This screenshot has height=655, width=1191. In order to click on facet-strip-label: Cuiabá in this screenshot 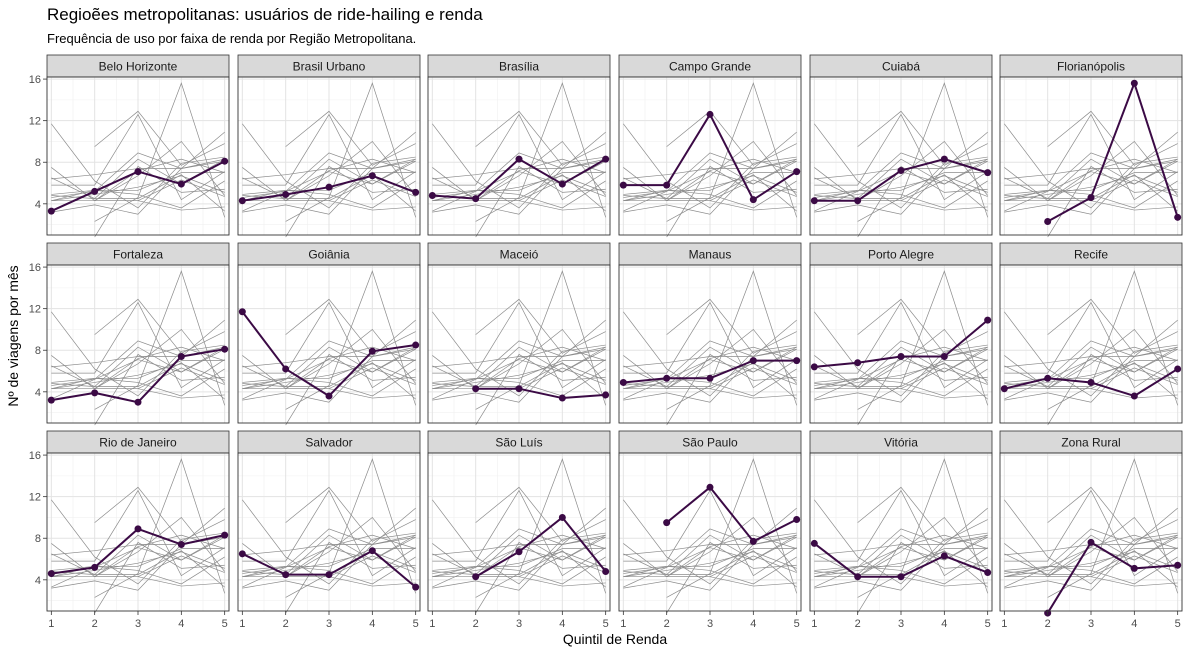, I will do `click(901, 67)`.